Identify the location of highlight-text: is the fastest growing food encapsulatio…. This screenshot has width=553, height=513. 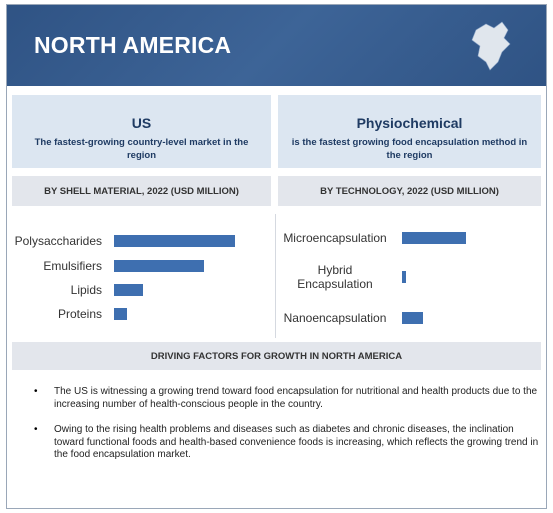
(409, 149).